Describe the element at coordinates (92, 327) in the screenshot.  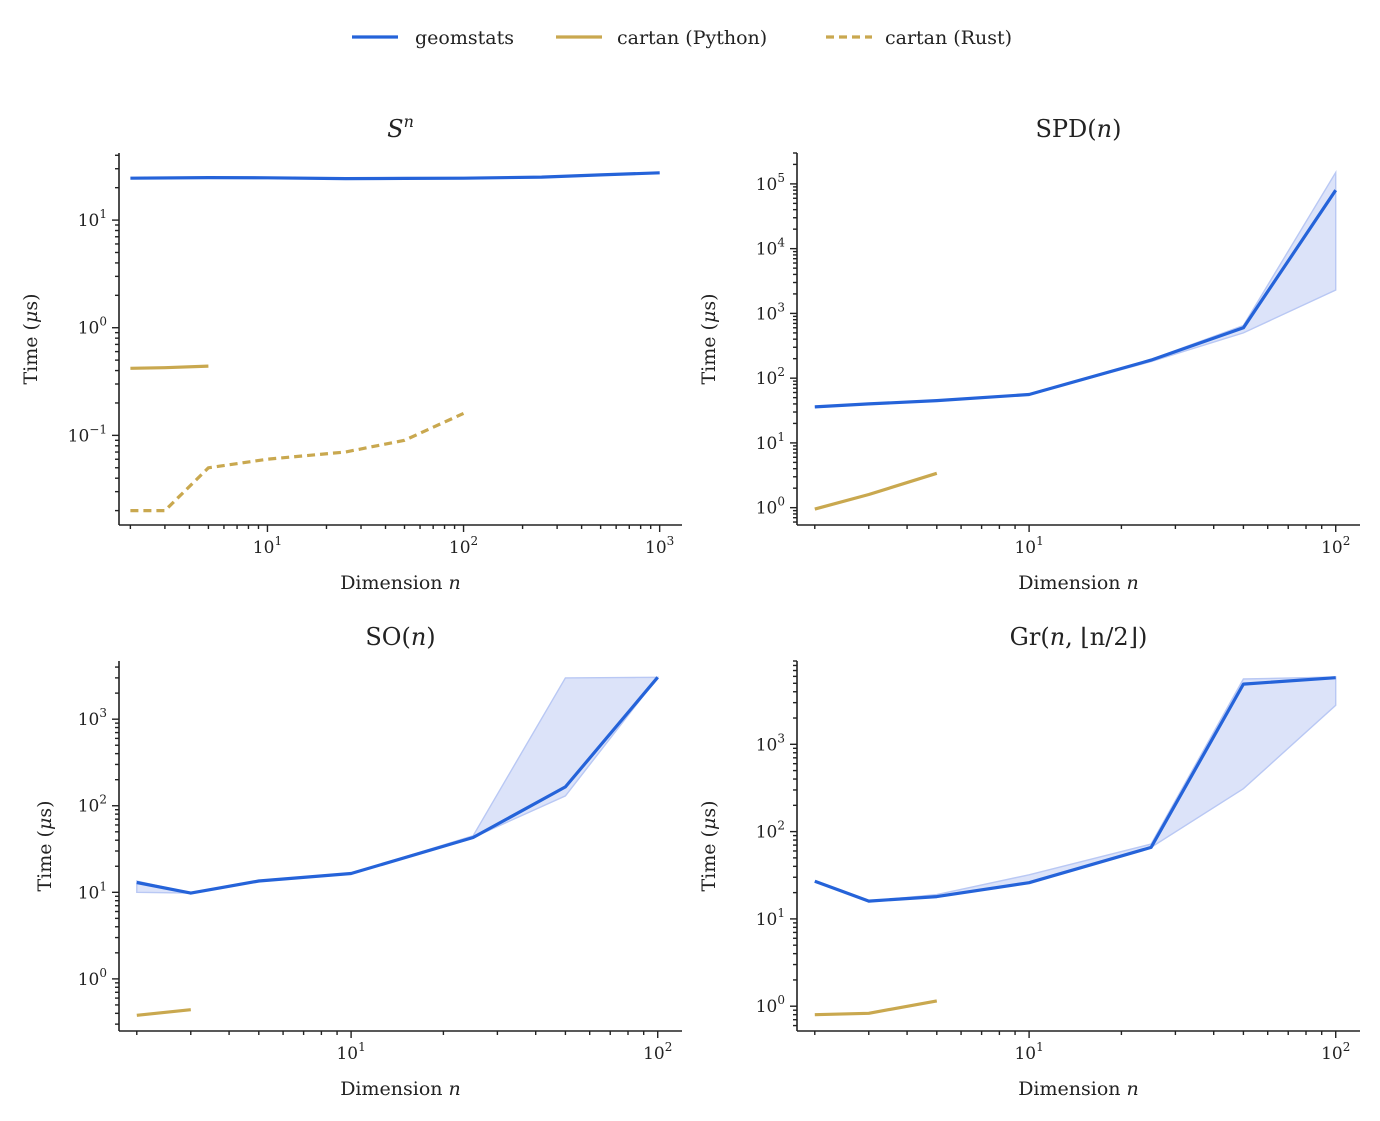
I see `y-tick-label-0-1: 10⁰` at that location.